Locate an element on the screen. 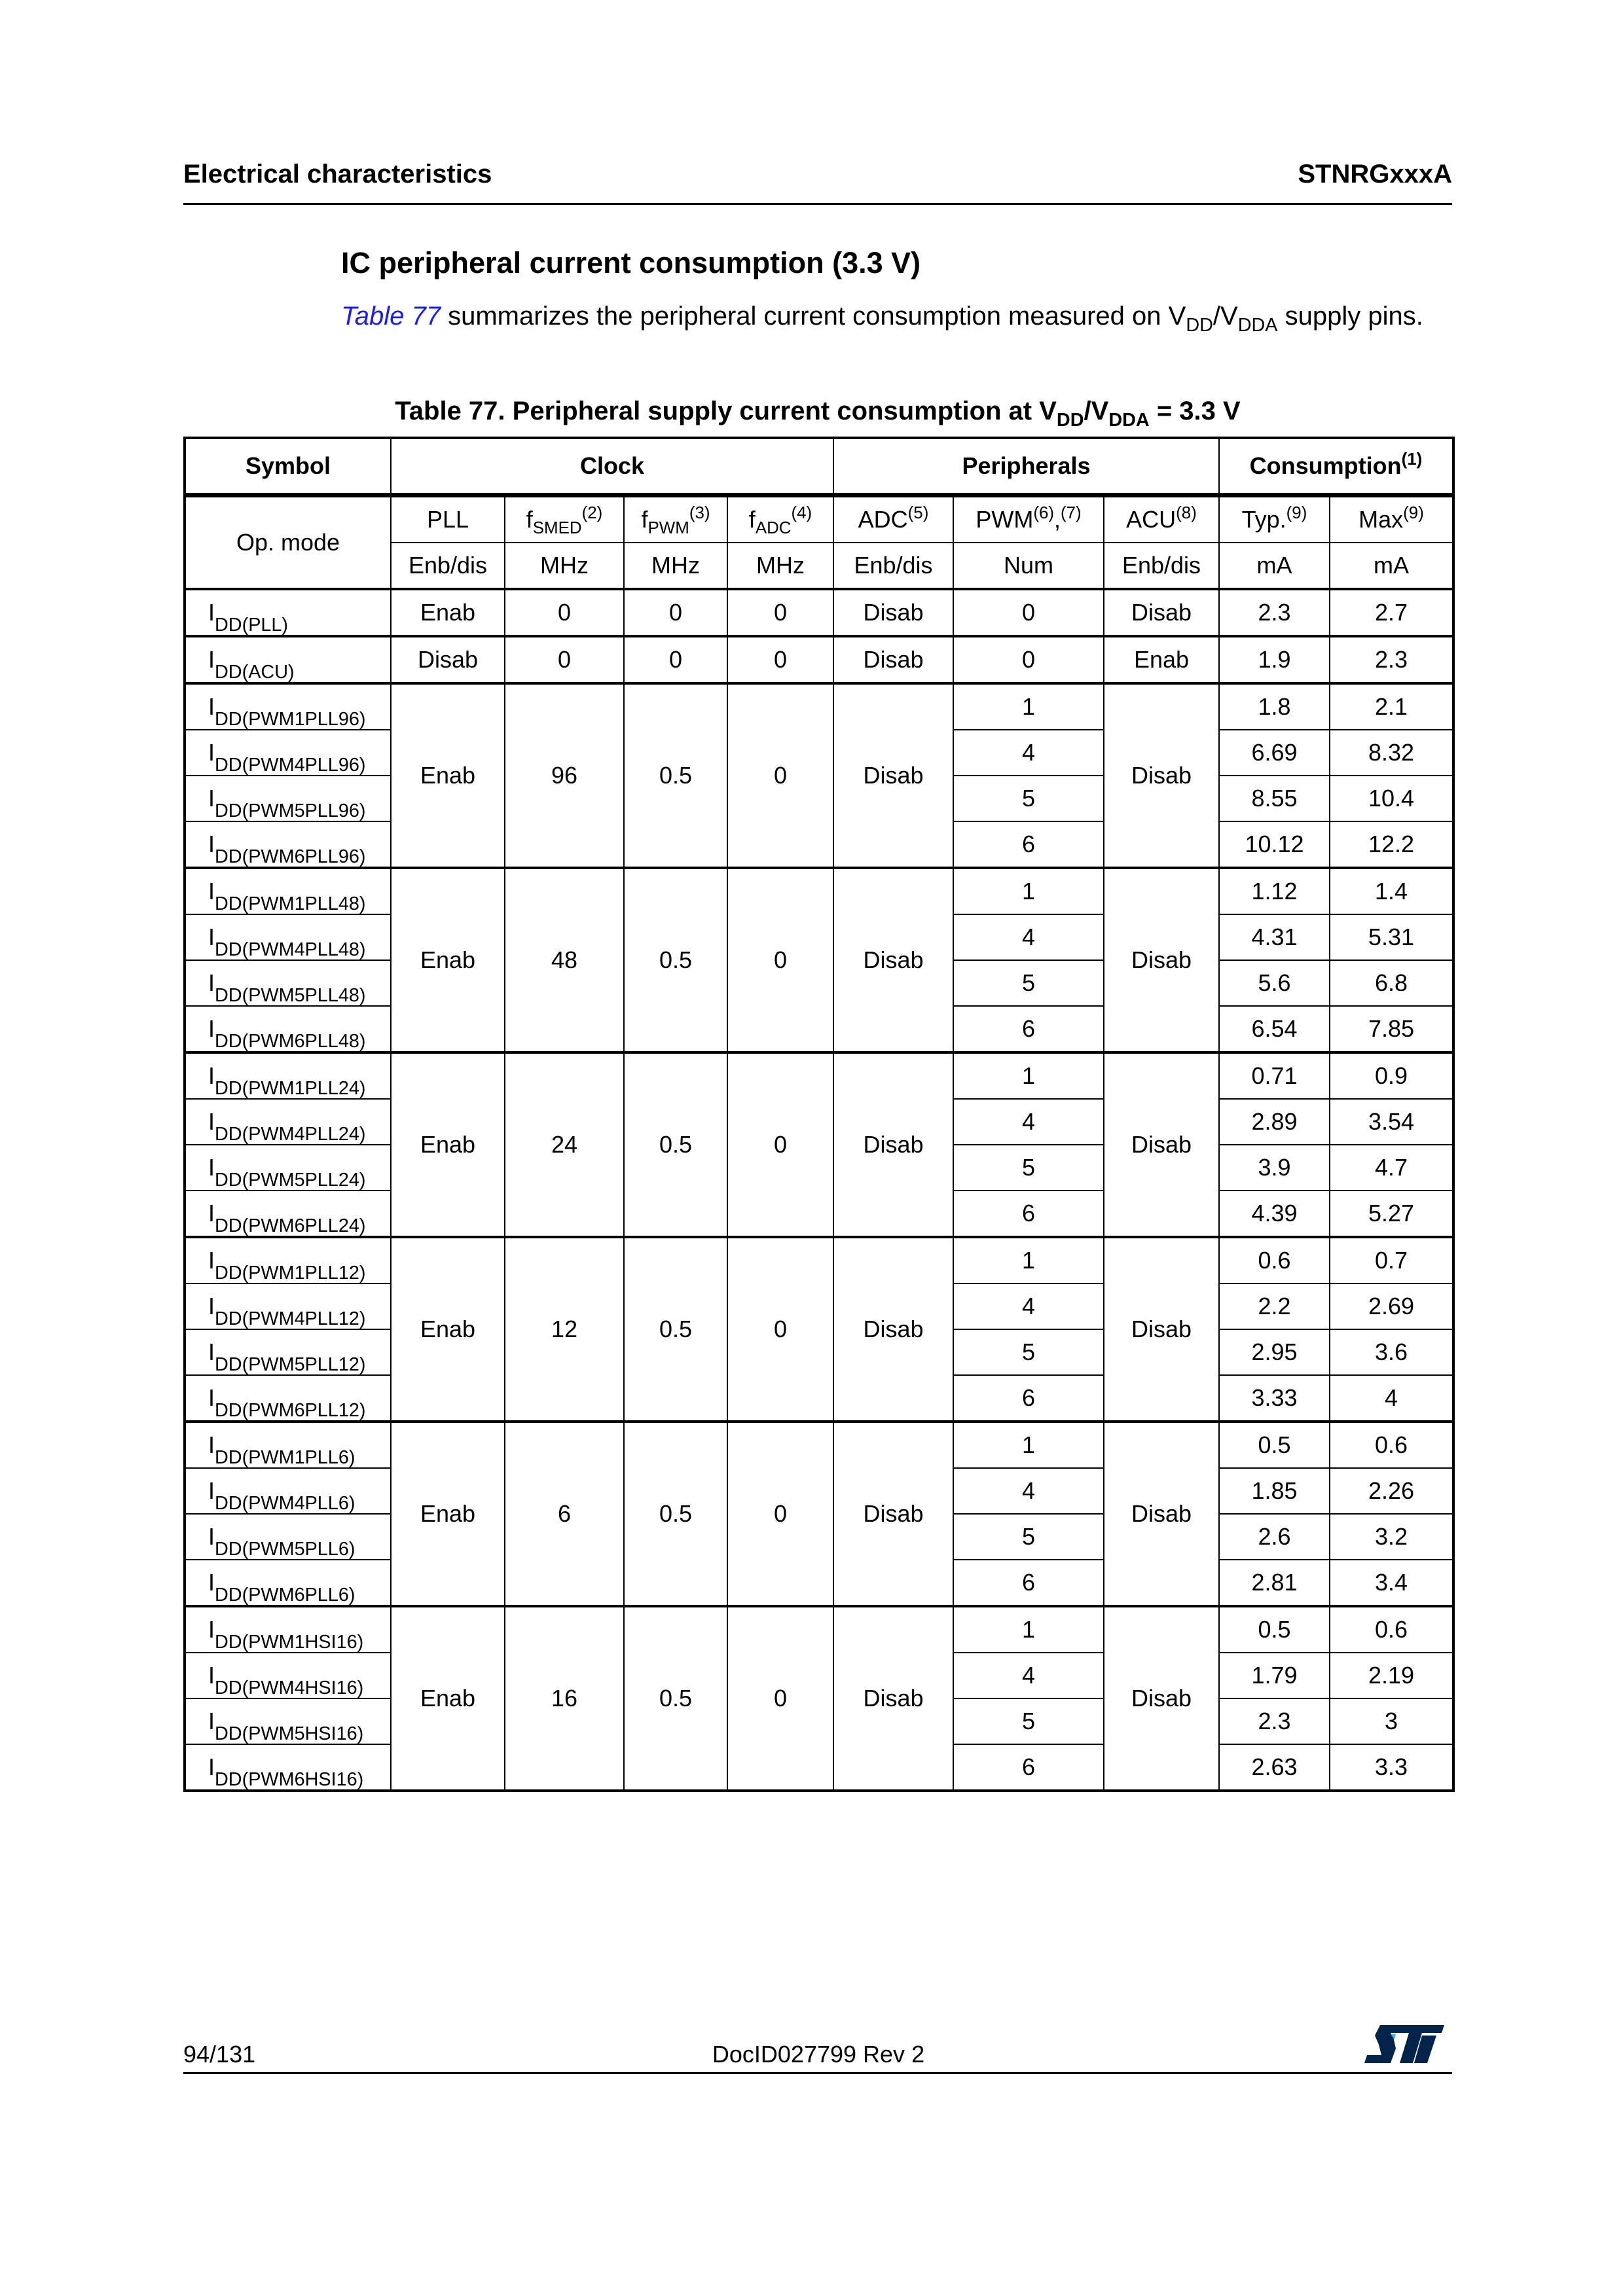 This screenshot has height=2296, width=1623. group-header-label: Clock is located at coordinates (612, 466).